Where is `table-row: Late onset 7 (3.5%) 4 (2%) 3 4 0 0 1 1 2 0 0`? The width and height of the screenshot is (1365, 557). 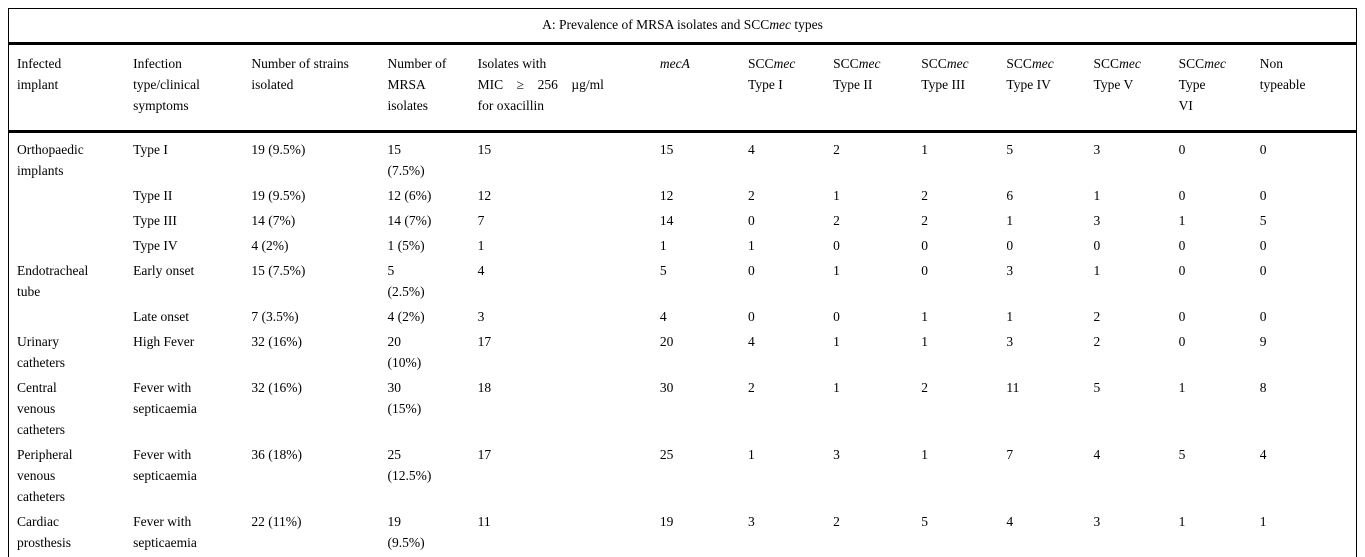
table-row: Late onset 7 (3.5%) 4 (2%) 3 4 0 0 1 1 2 0 0 is located at coordinates (682, 316).